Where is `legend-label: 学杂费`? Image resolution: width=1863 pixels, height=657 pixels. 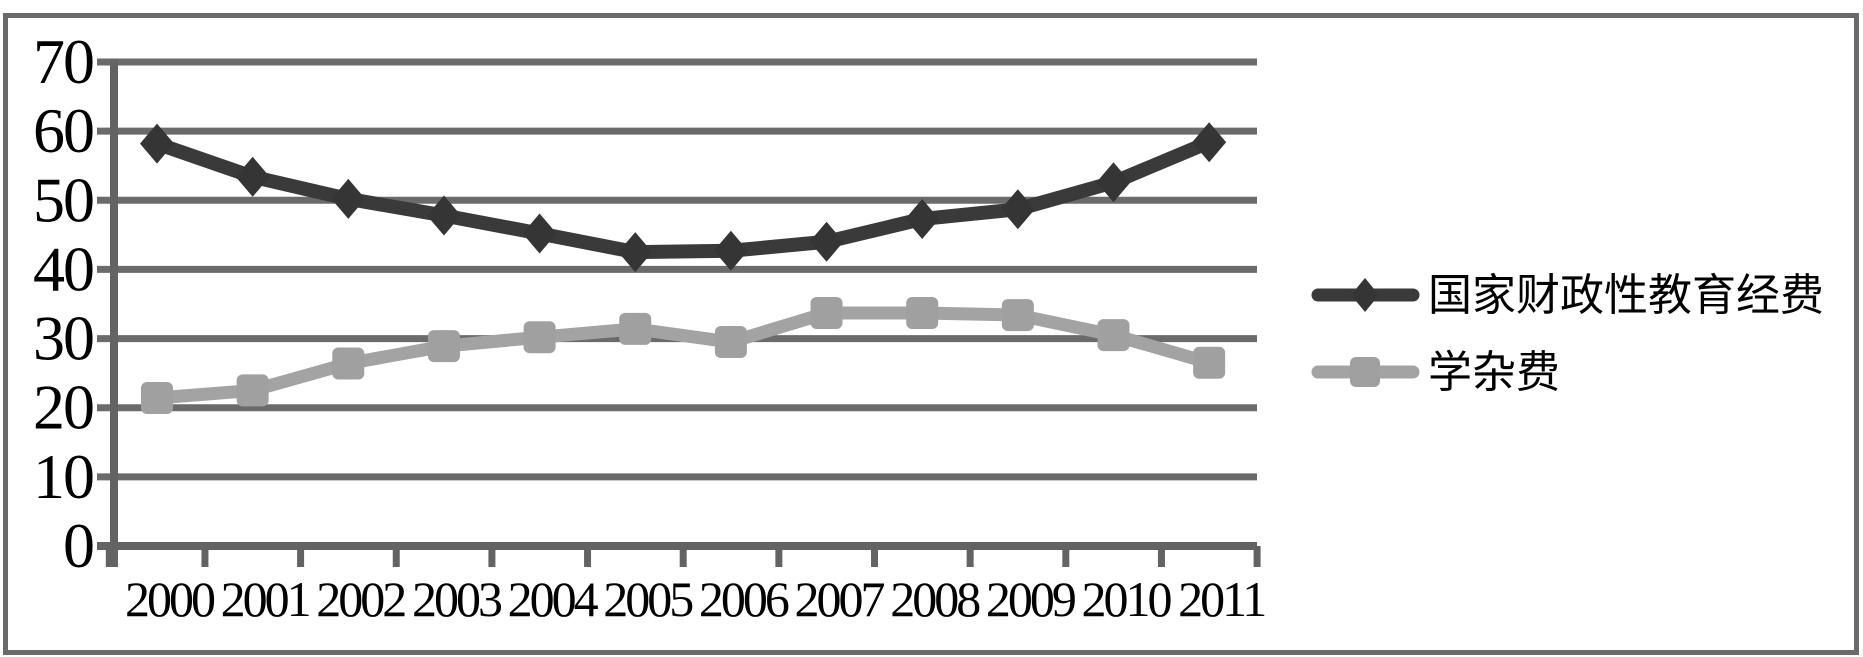
legend-label: 学杂费 is located at coordinates (1494, 372).